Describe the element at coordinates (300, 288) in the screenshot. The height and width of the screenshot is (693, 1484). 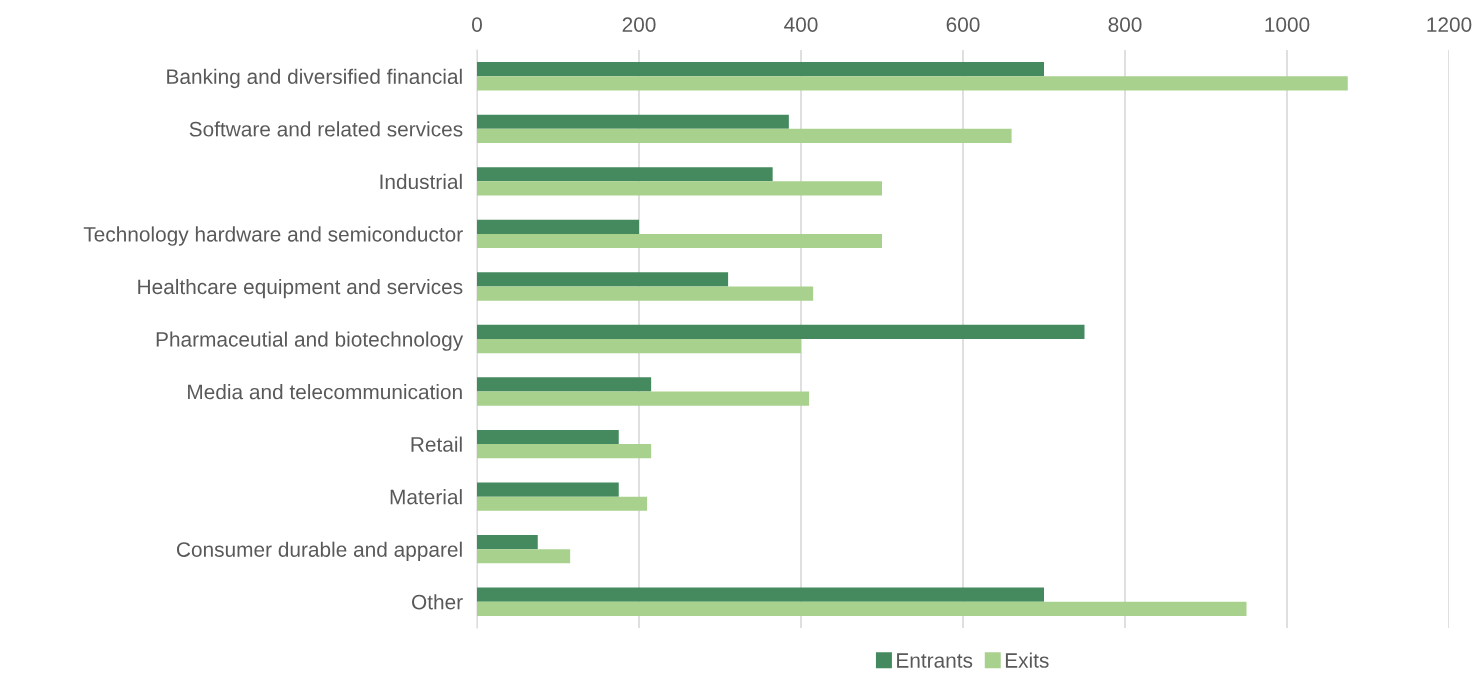
I see `y-tick-label: Healthcare equipment and services` at that location.